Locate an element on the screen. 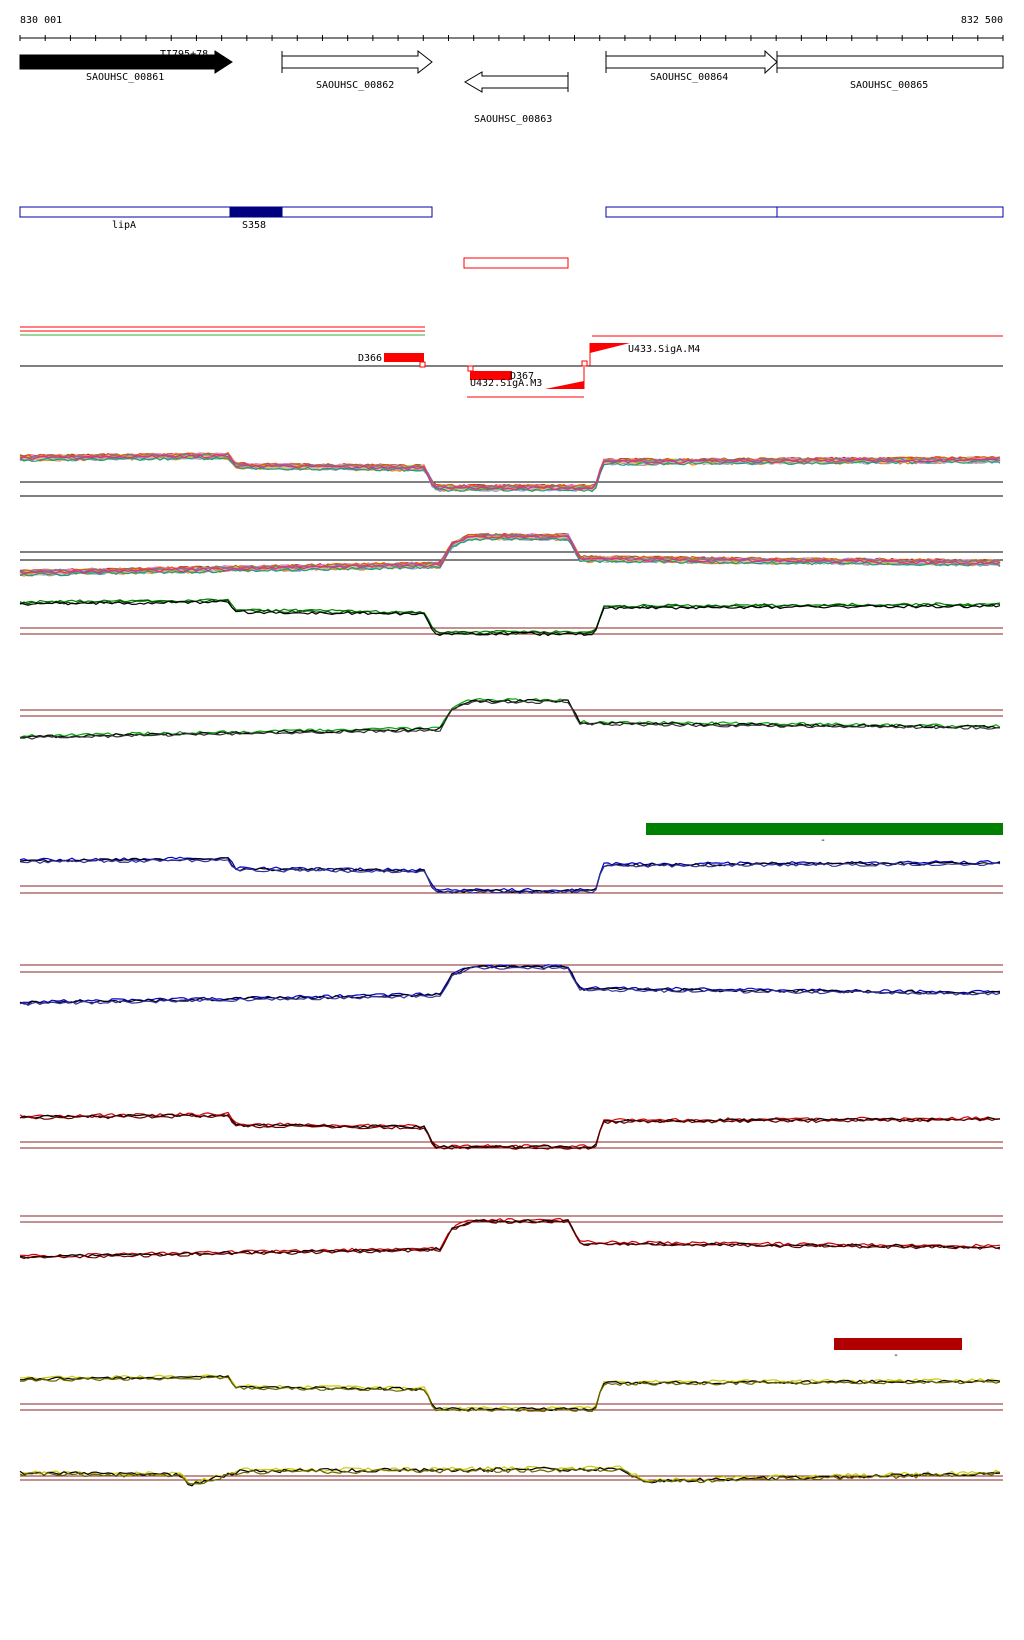 The image size is (1024, 1640). blue-track-up is located at coordinates (511, 985).